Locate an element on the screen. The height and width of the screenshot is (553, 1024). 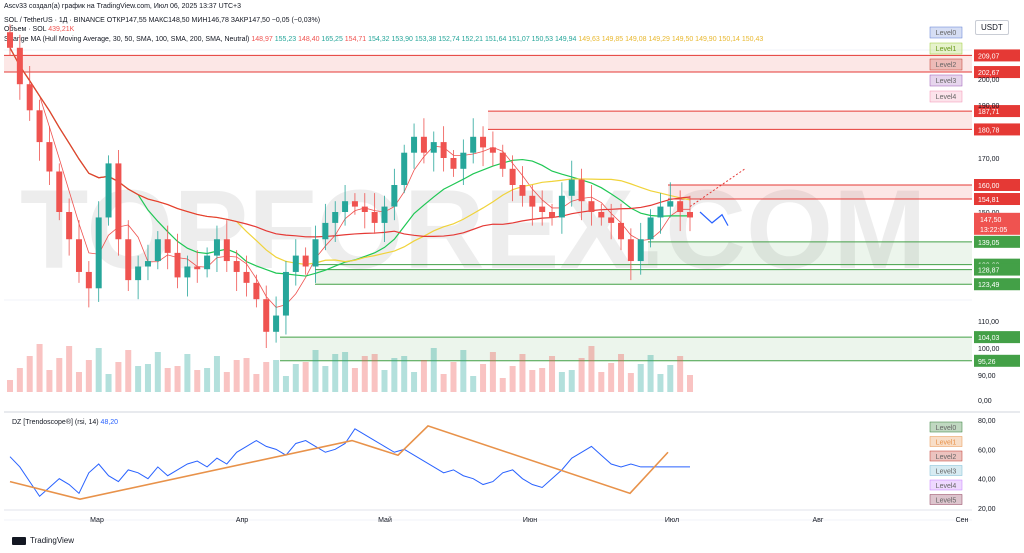
volume-legend: Объем · SOL 439,21K is located at coordinates (39, 29).